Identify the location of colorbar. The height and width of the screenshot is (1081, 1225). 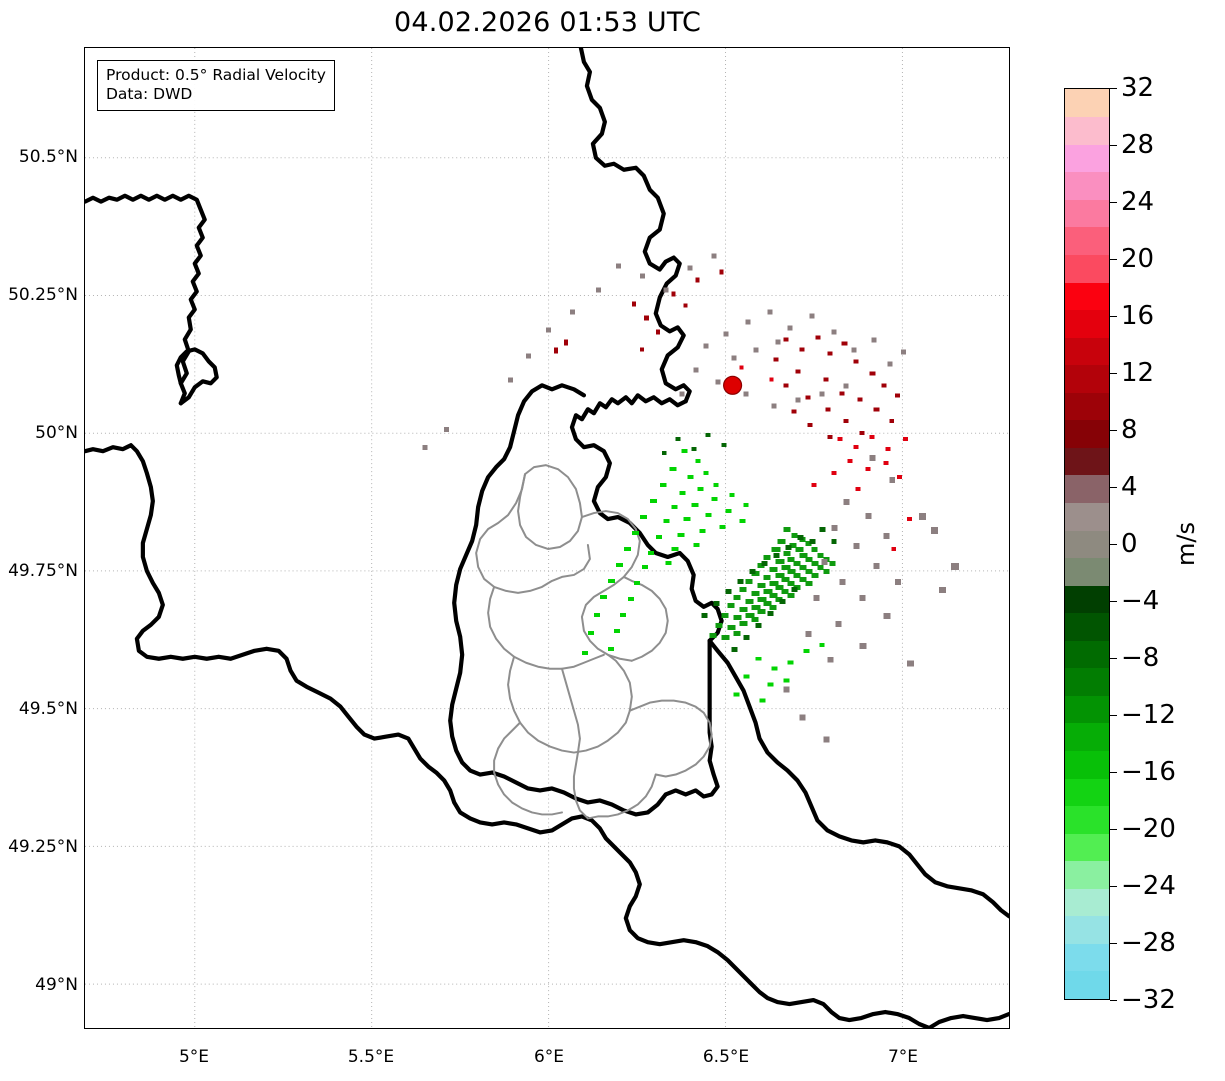
(1087, 544).